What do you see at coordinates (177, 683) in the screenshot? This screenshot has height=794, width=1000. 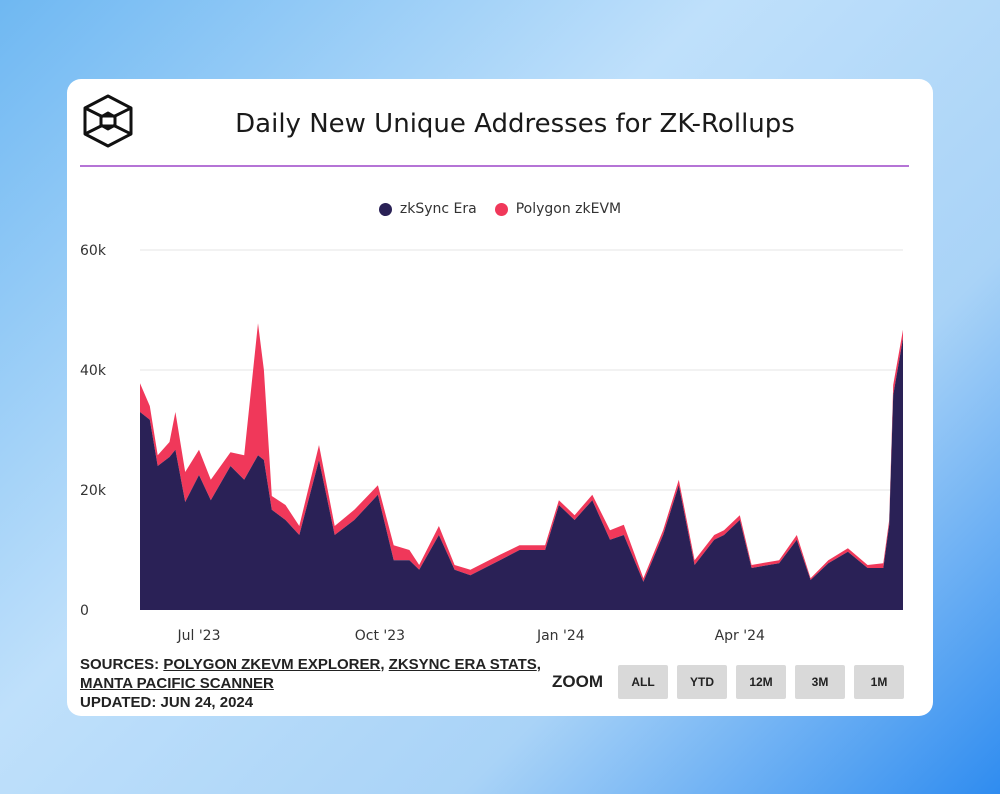 I see `source-link-manta: MANTA PACIFIC SCANNER` at bounding box center [177, 683].